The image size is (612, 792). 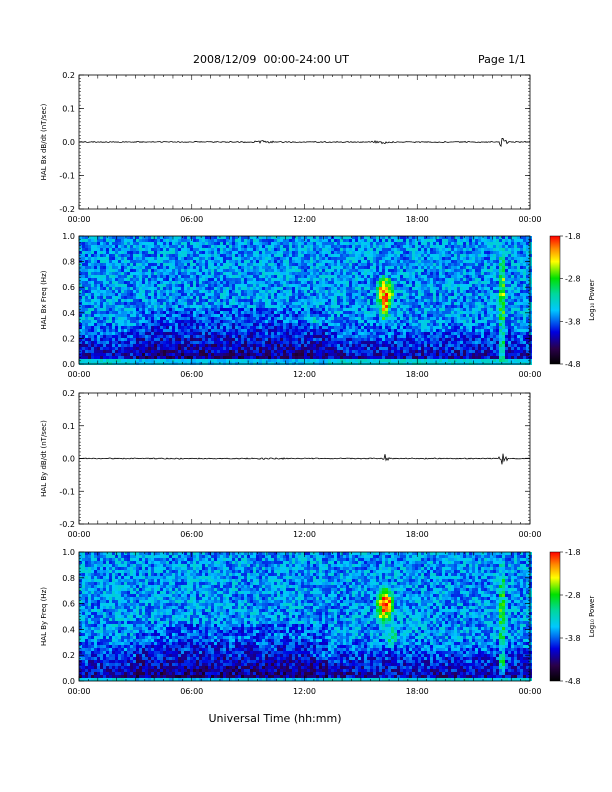 What do you see at coordinates (502, 59) in the screenshot?
I see `page-number: Page 1/1` at bounding box center [502, 59].